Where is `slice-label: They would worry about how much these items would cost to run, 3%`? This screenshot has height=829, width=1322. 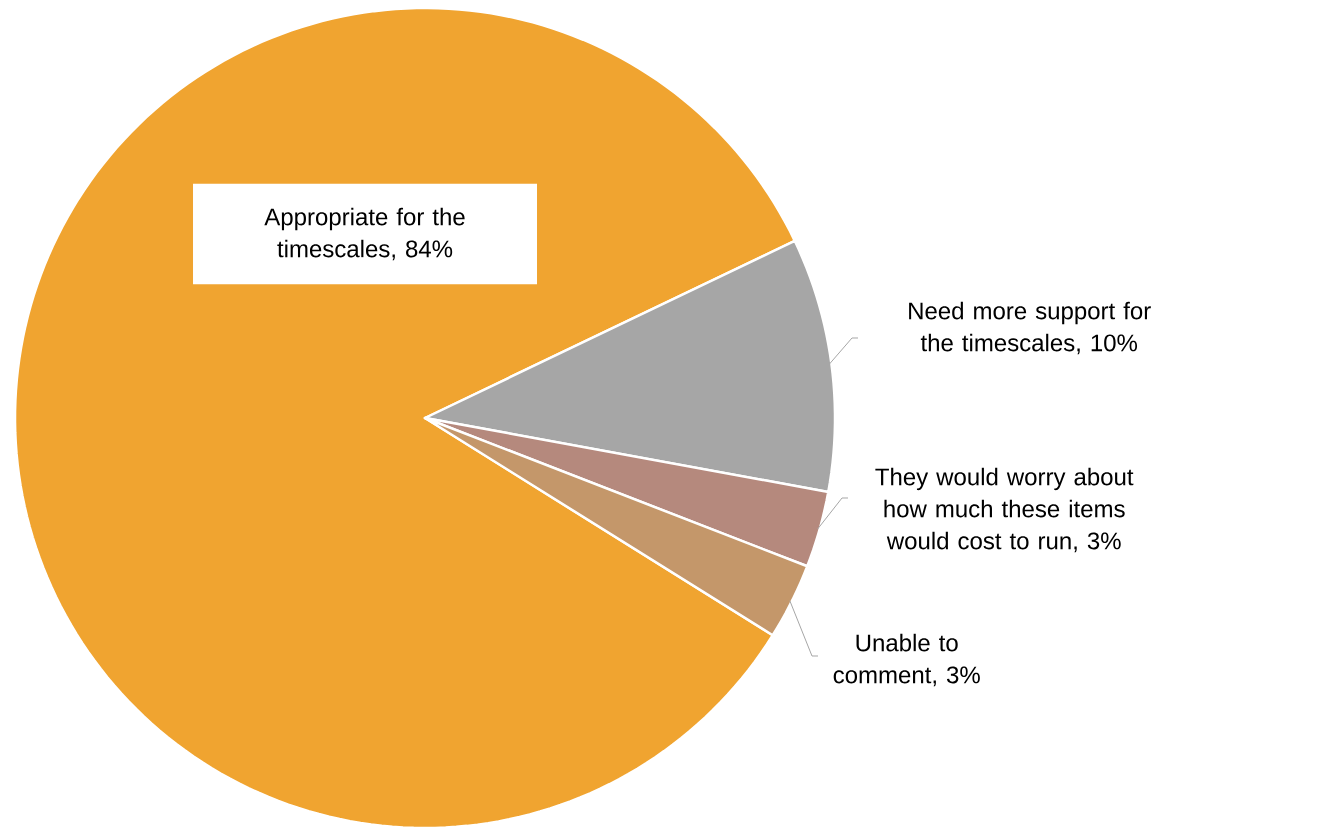
slice-label: They would worry about how much these items would cost to run, 3% is located at coordinates (1004, 510).